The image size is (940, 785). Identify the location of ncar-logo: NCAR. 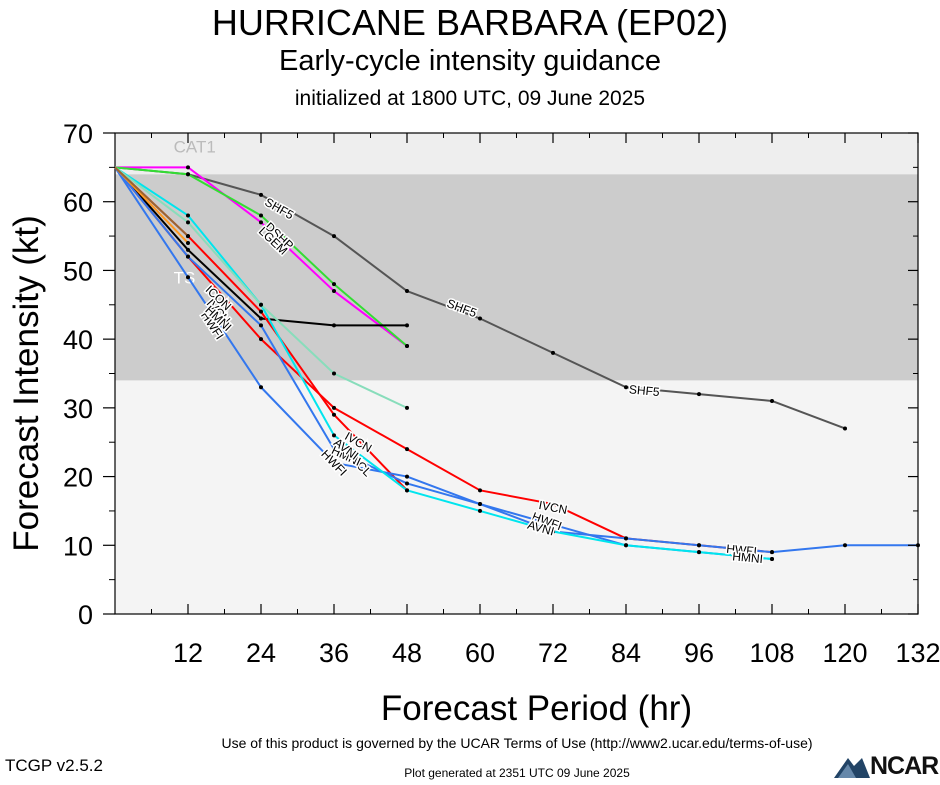
(887, 766).